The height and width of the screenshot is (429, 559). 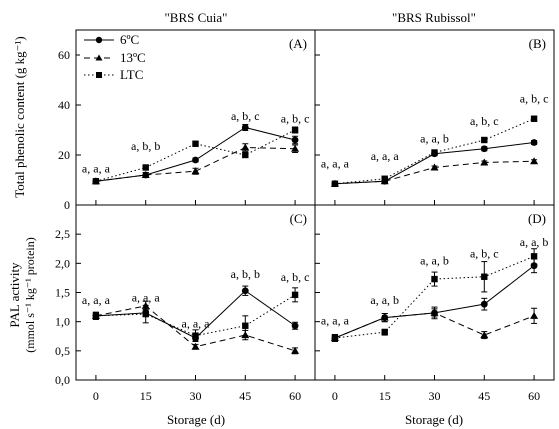 I want to click on legend-marker-13c, so click(x=99, y=57).